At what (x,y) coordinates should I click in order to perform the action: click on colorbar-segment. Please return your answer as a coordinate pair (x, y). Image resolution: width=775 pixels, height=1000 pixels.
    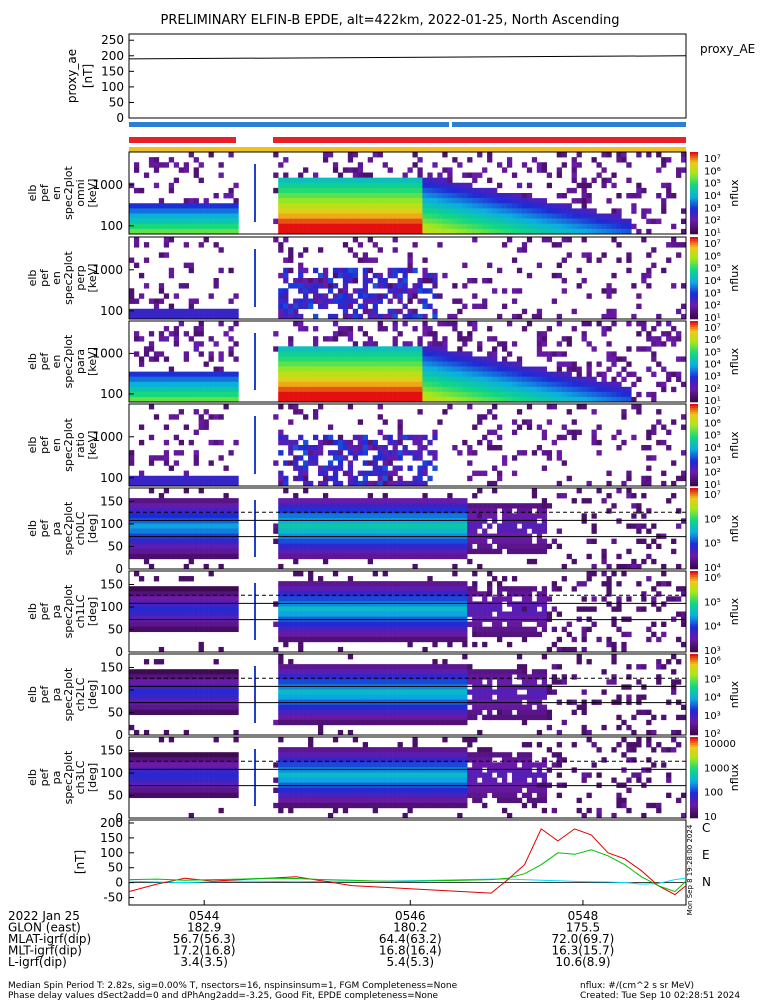
    Looking at the image, I should click on (694, 233).